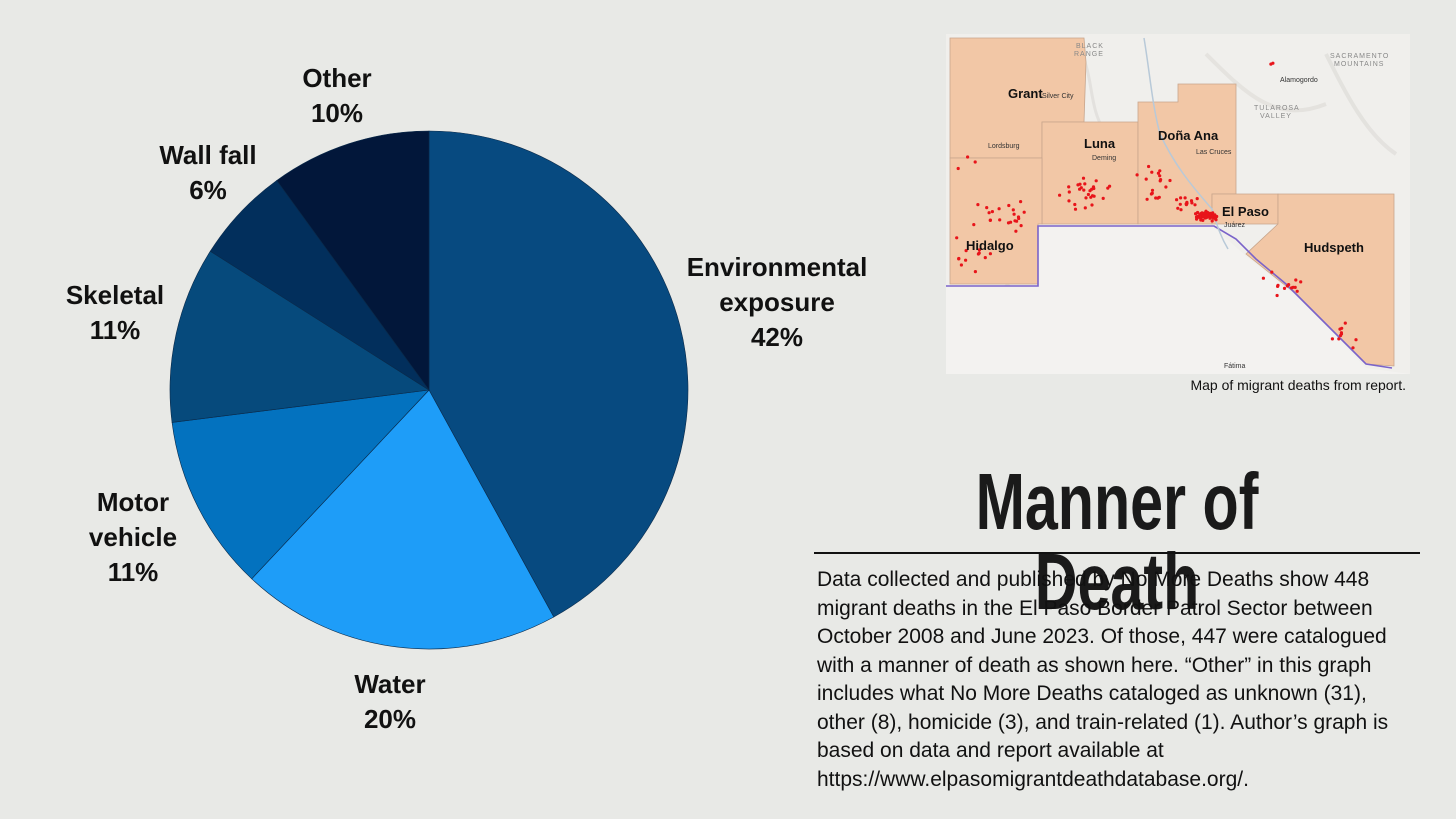 This screenshot has width=1456, height=819. I want to click on pie-label-other: Other 10%, so click(336, 95).